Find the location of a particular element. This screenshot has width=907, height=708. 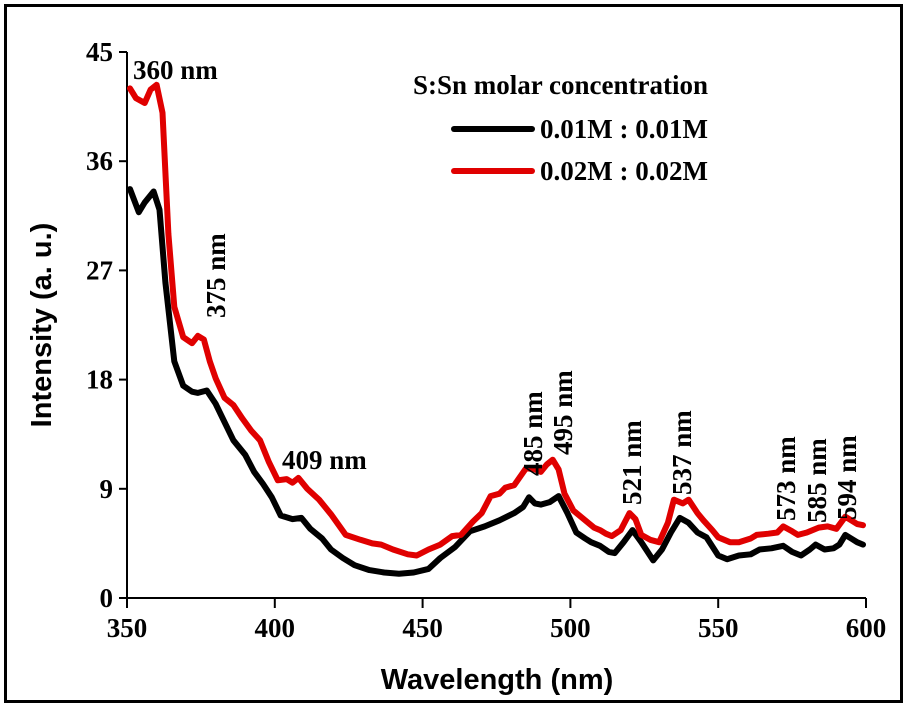

peak-label: 585 nm is located at coordinates (817, 480).